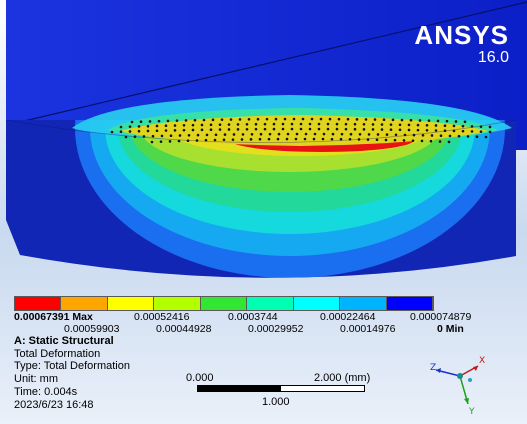  What do you see at coordinates (460, 376) in the screenshot?
I see `triad-origin` at bounding box center [460, 376].